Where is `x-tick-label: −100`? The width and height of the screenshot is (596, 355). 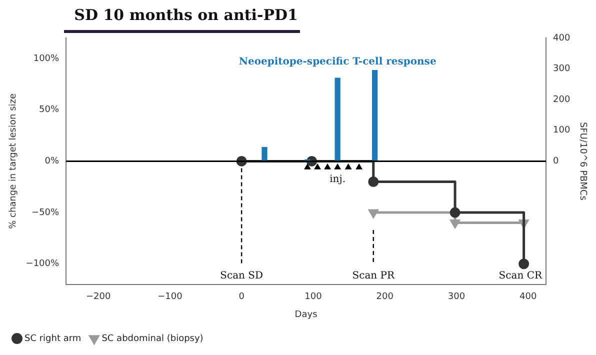
x-tick-label: −100 is located at coordinates (170, 297).